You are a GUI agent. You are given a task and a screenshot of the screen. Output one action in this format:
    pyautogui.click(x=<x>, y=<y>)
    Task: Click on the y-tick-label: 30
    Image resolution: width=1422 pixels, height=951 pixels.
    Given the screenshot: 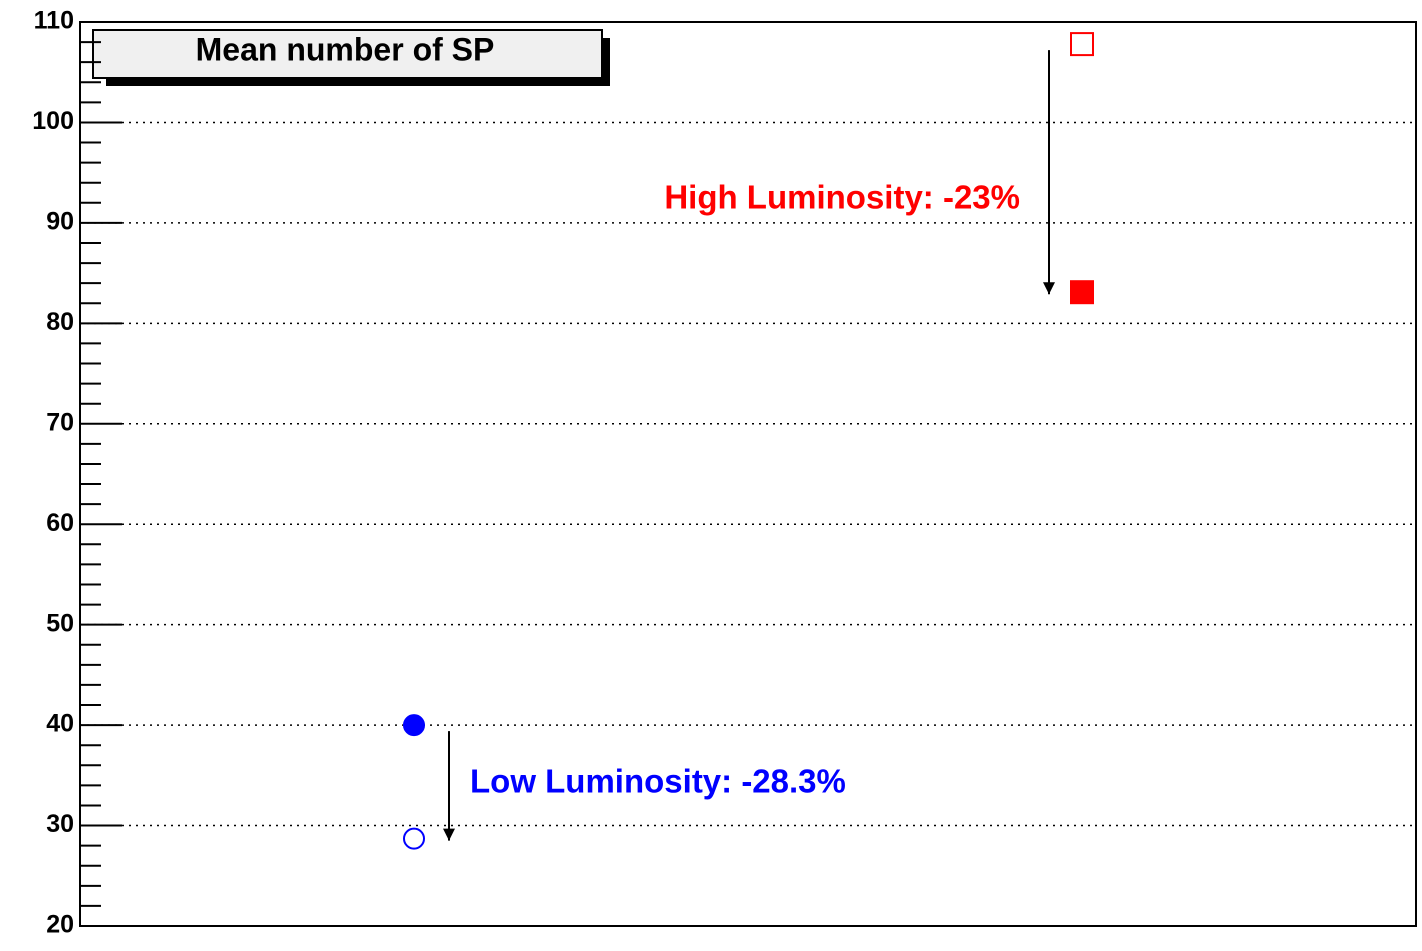 What is the action you would take?
    pyautogui.click(x=60, y=824)
    